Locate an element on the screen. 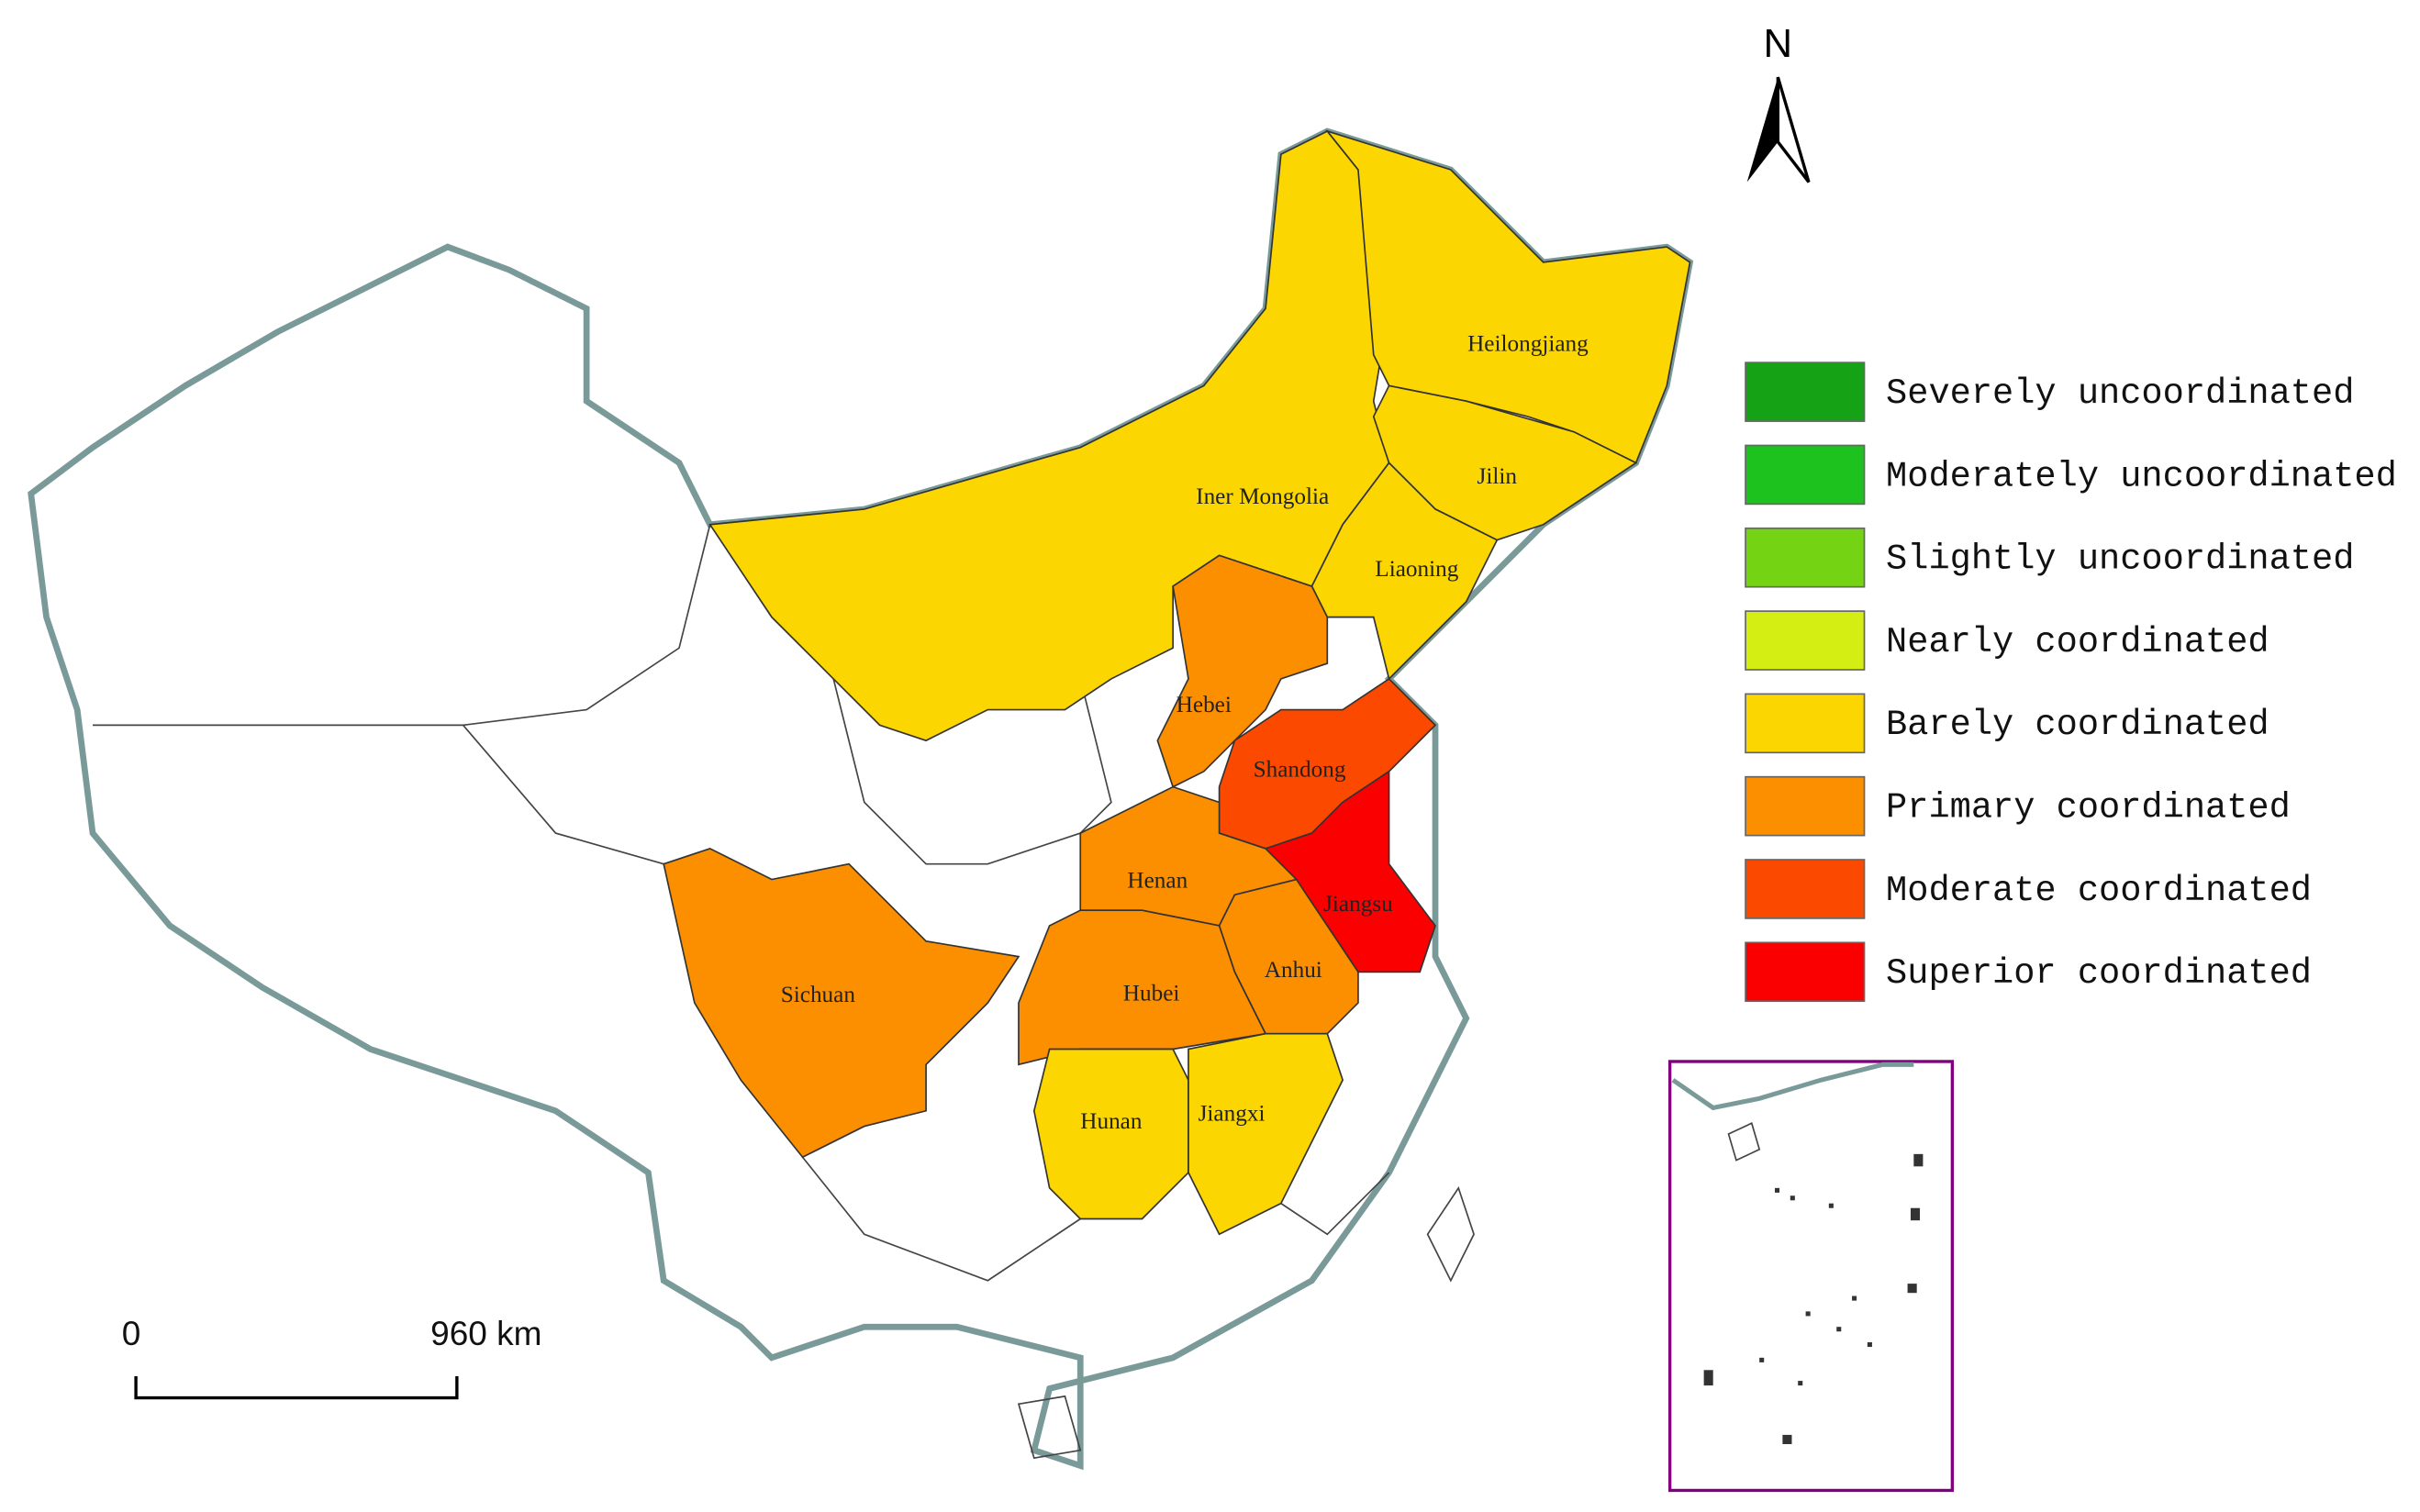 This screenshot has width=2420, height=1512. region-label: Henan is located at coordinates (1157, 881).